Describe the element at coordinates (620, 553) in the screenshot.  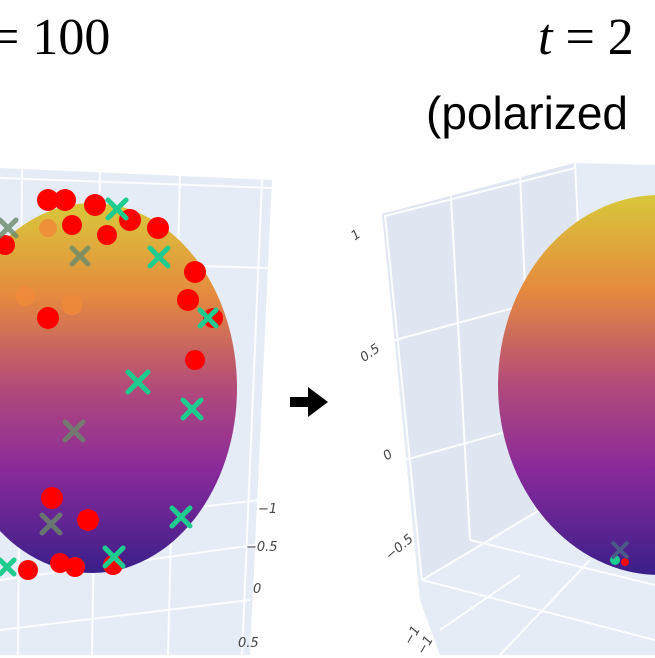
I see `right-marker-cluster` at that location.